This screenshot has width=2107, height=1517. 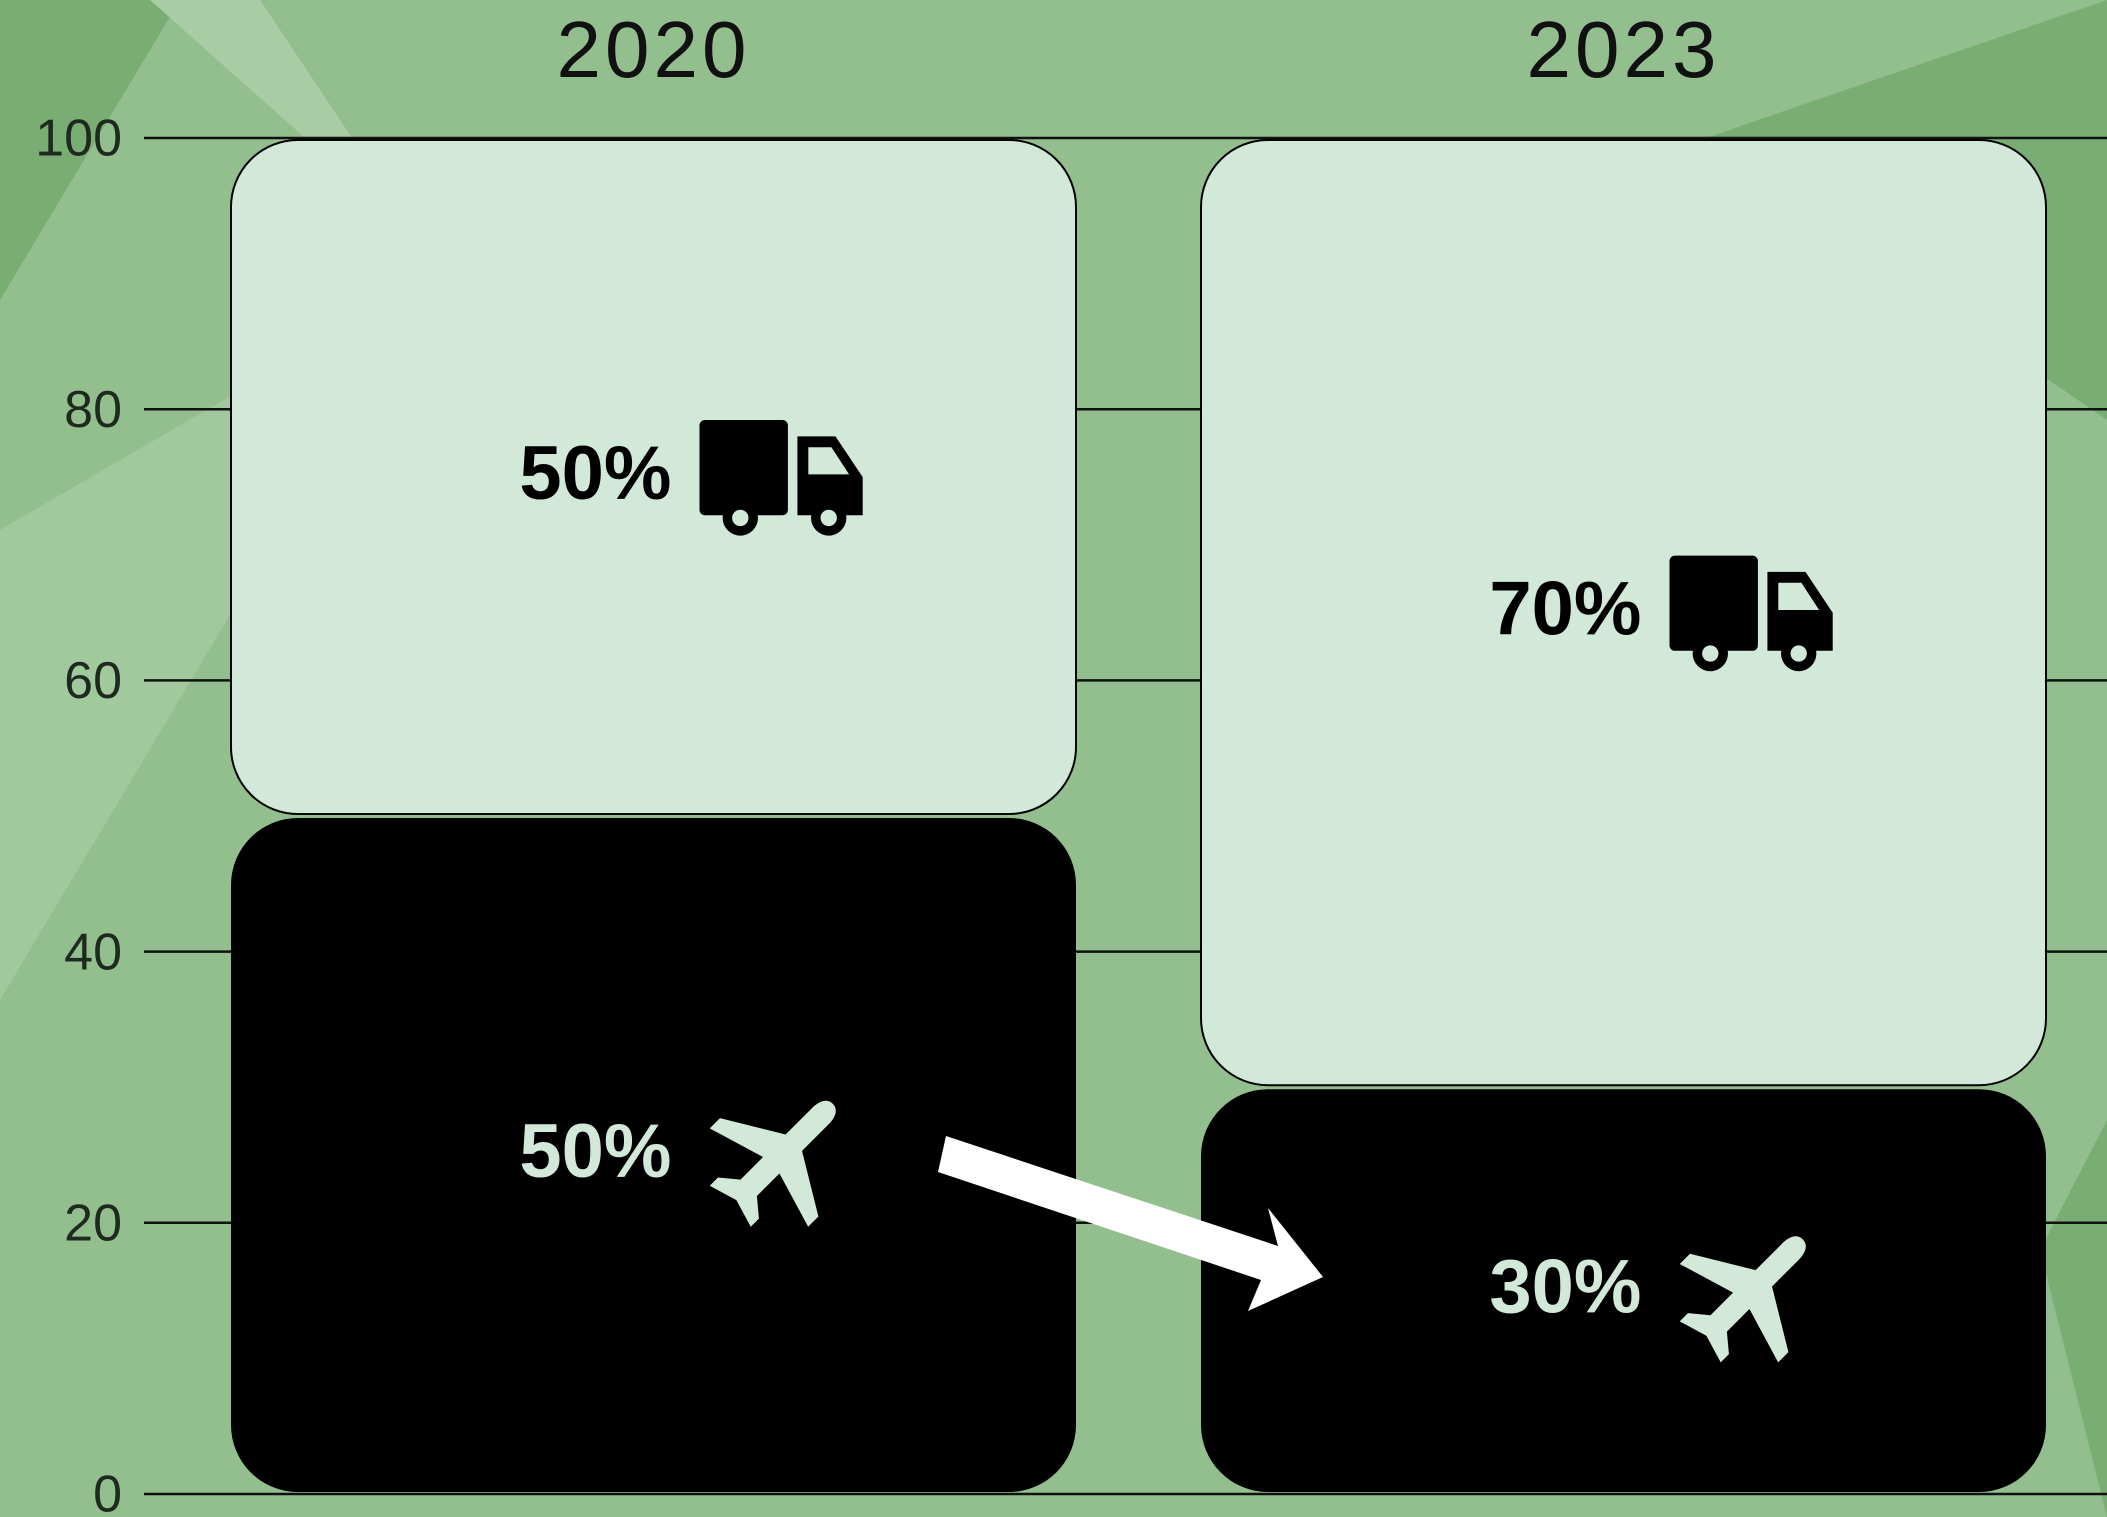 What do you see at coordinates (107, 1491) in the screenshot?
I see `y-tick-label: 0` at bounding box center [107, 1491].